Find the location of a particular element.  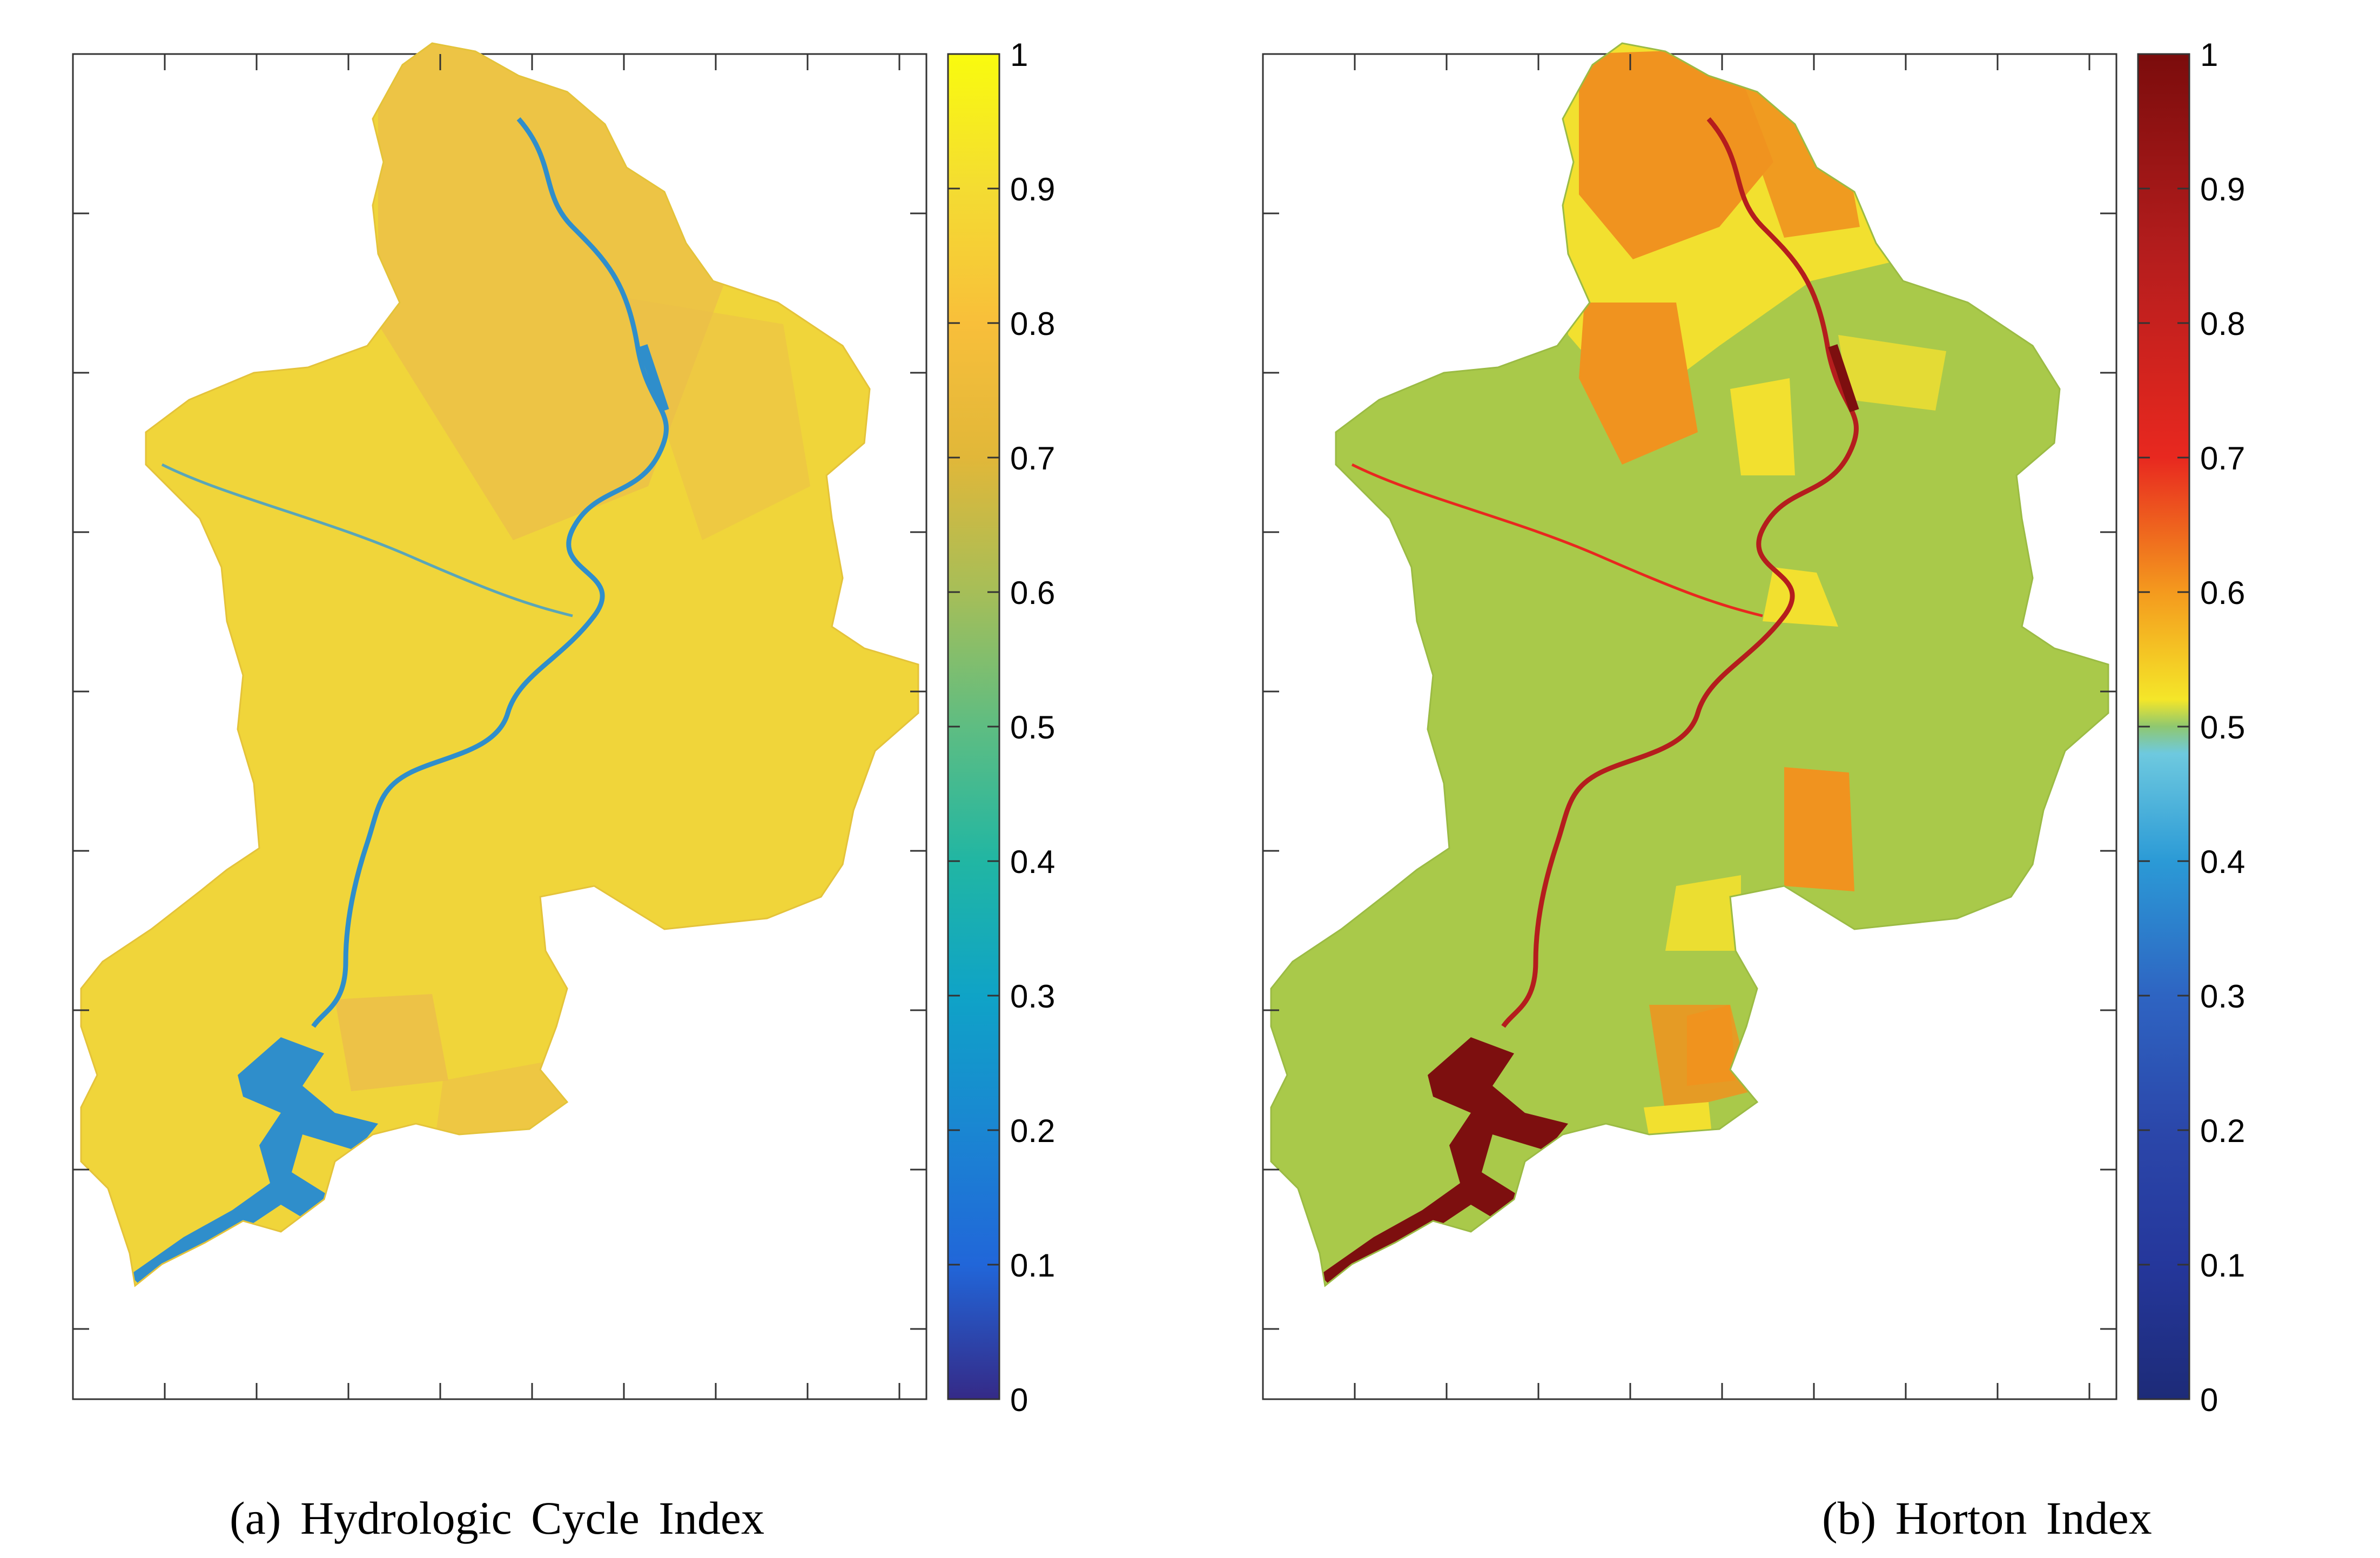

caption: (a) Hydrologic Cycle Index is located at coordinates (498, 1518).